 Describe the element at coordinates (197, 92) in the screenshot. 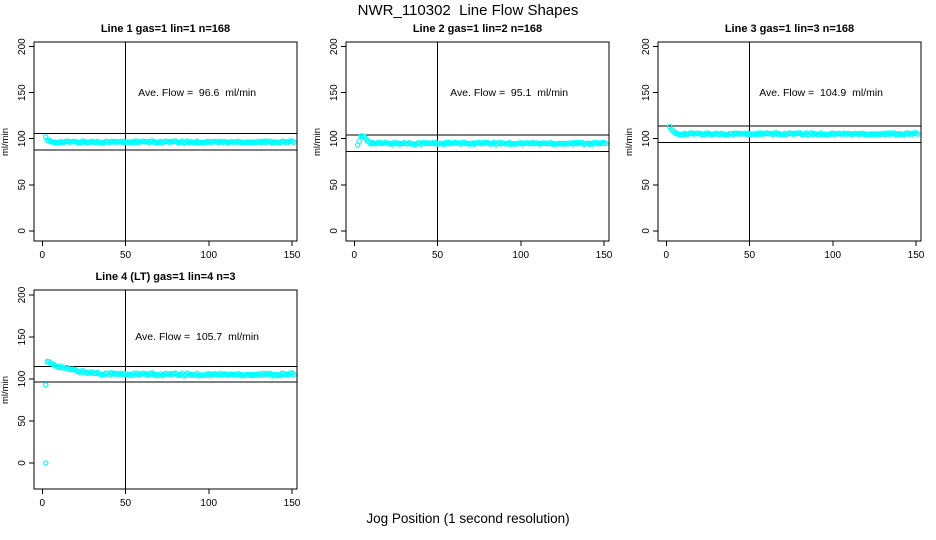

I see `ave-flow-annotation: Ave. Flow = 96.6 ml/min` at that location.